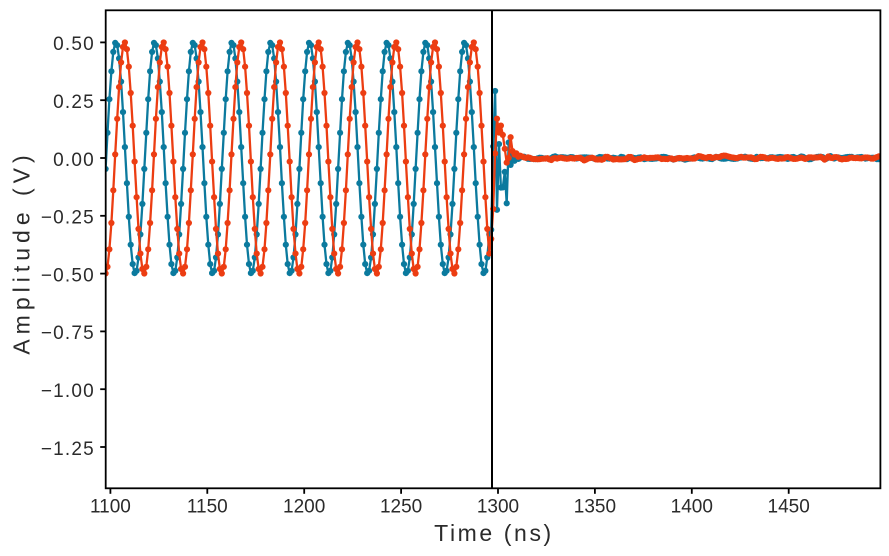 The image size is (889, 556). I want to click on svg-text: 1250, so click(401, 507).